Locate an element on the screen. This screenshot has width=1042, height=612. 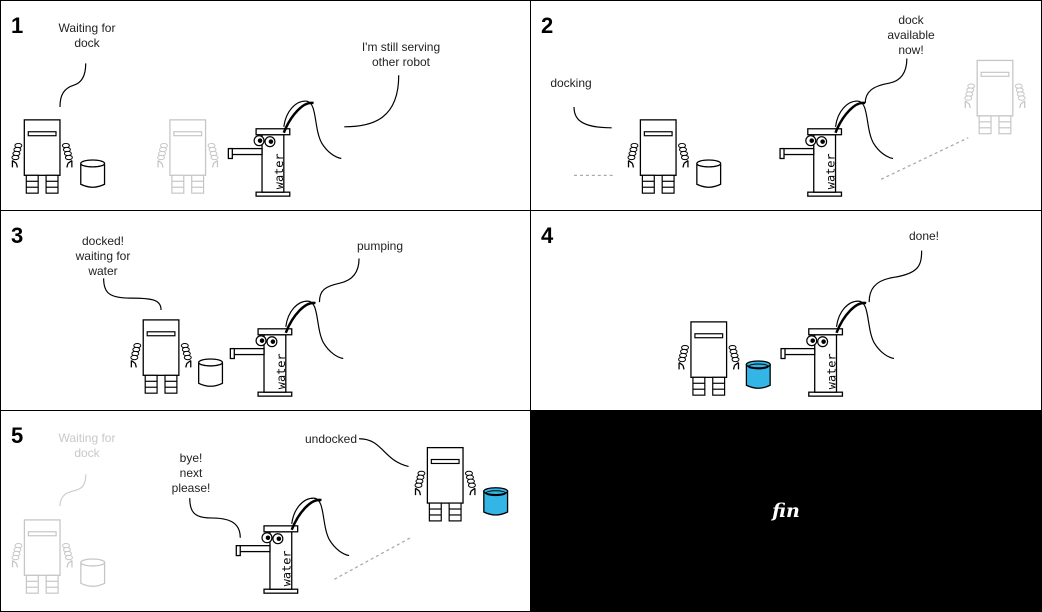
robot-waiting is located at coordinates (42, 156).